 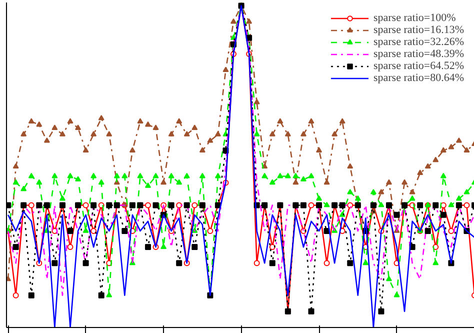 What do you see at coordinates (418, 78) in the screenshot?
I see `legend-label: sparse ratio=80.64%` at bounding box center [418, 78].